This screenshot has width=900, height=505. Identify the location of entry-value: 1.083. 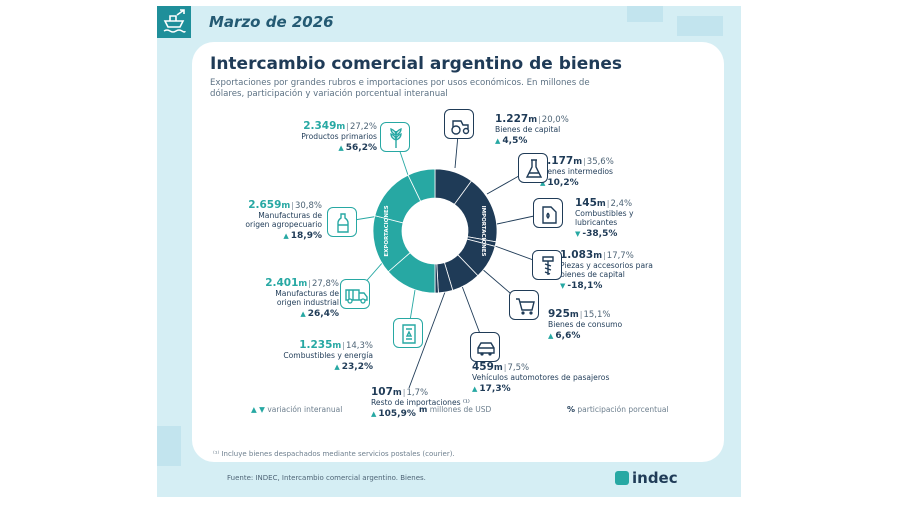
(577, 255).